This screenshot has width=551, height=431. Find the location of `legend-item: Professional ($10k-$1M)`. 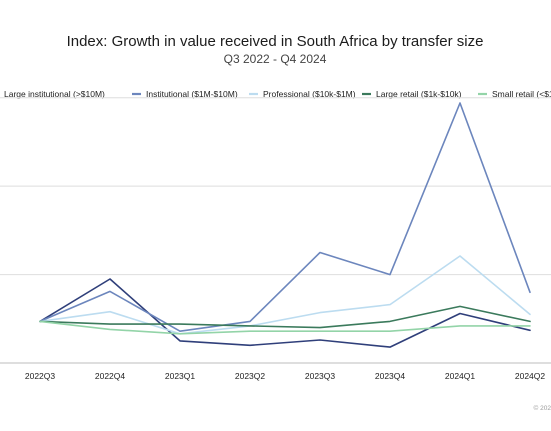

legend-item: Professional ($10k-$1M) is located at coordinates (302, 94).